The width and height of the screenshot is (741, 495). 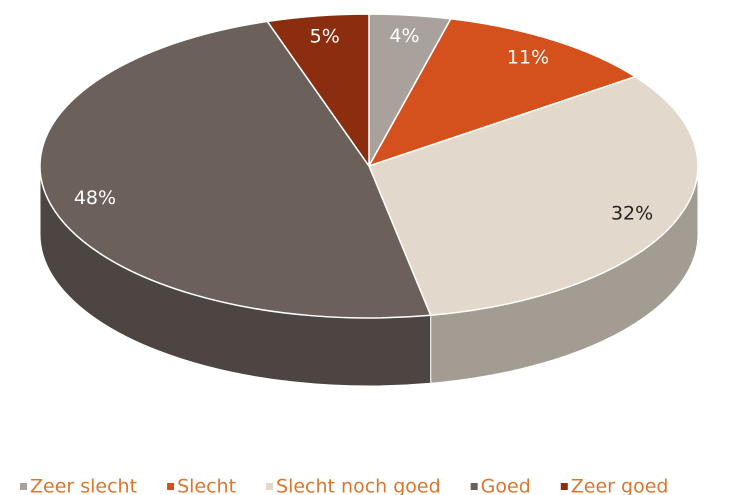 I want to click on data-label: 48%, so click(x=95, y=198).